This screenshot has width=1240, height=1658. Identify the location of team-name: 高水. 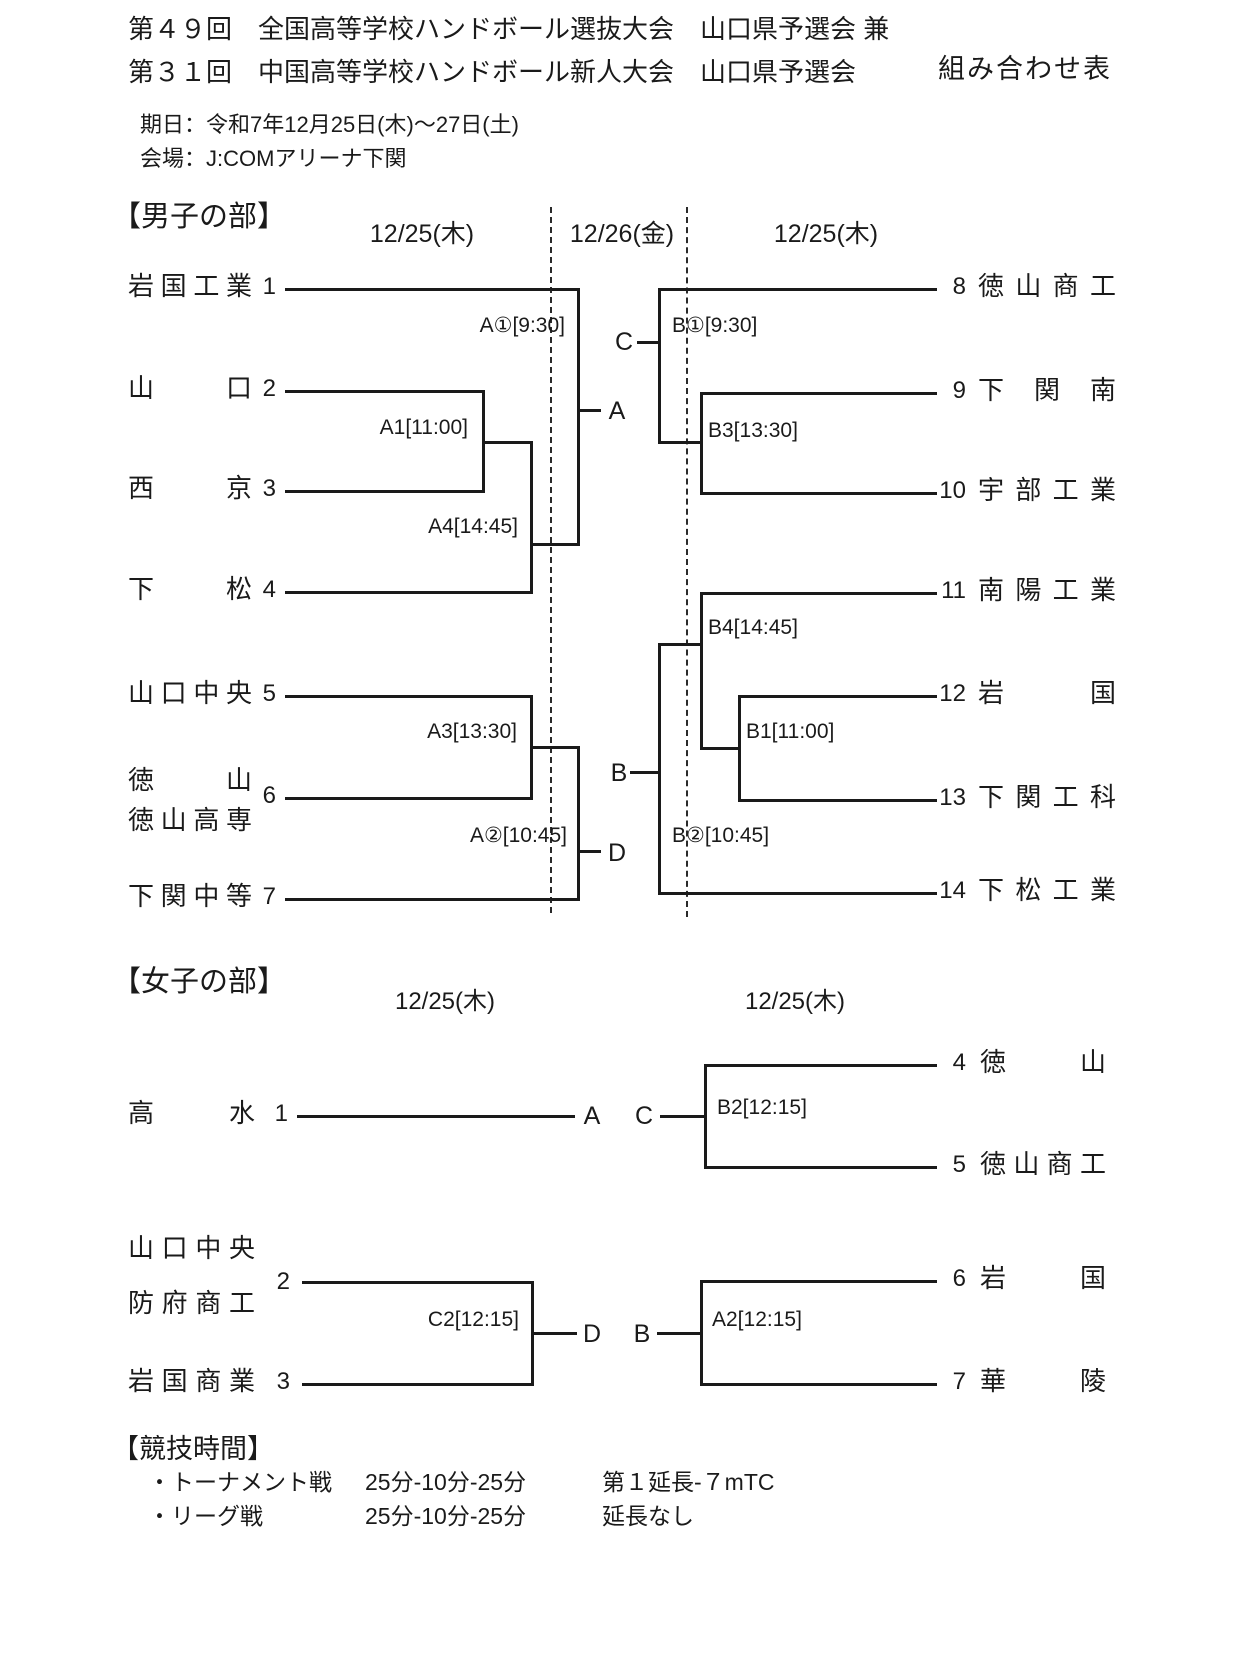
(191, 1113).